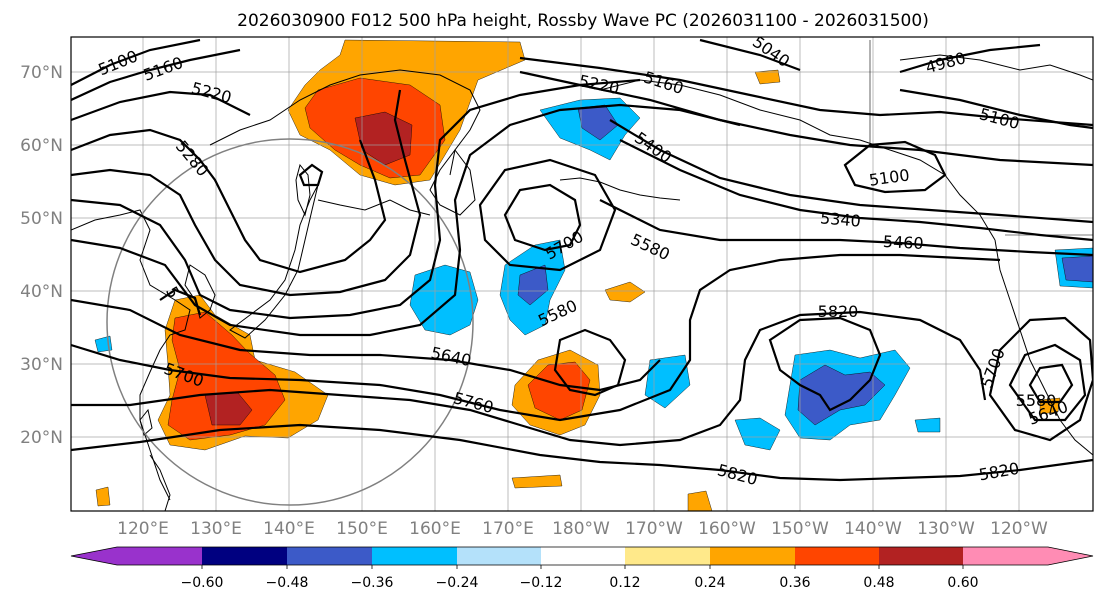 This screenshot has width=1105, height=604. What do you see at coordinates (216, 529) in the screenshot?
I see `lon-label: 130°E` at bounding box center [216, 529].